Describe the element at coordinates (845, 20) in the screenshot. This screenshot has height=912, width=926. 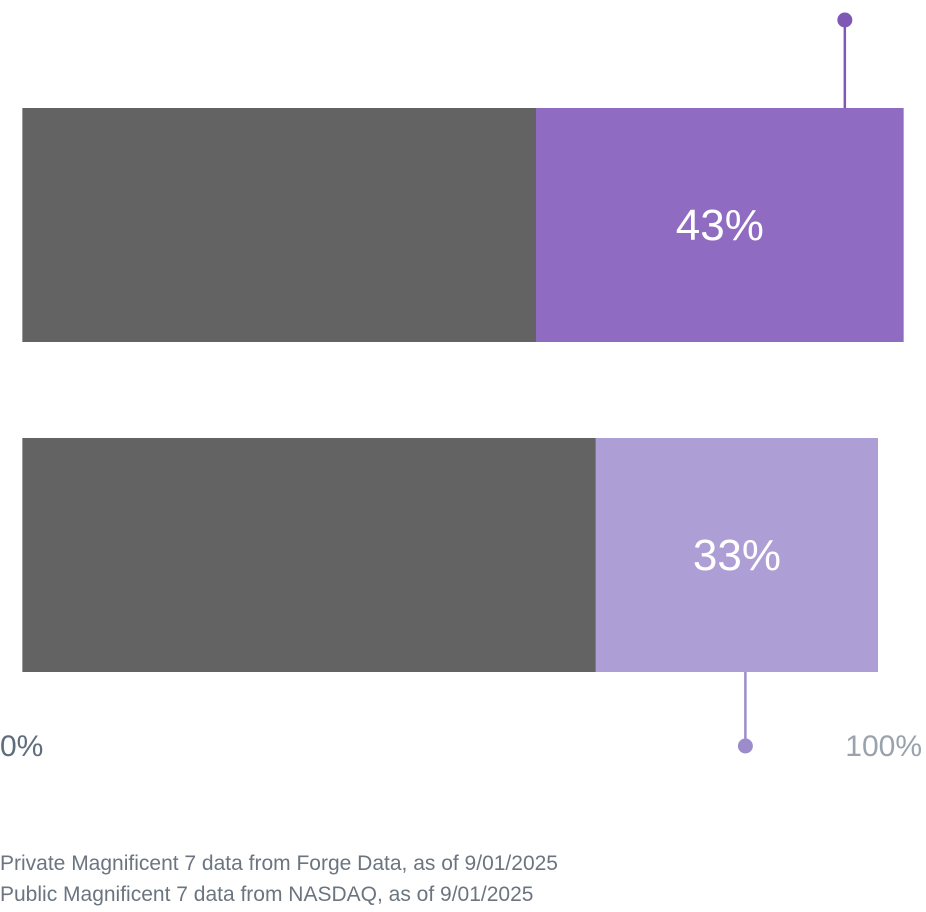
I see `callout-0-dot` at that location.